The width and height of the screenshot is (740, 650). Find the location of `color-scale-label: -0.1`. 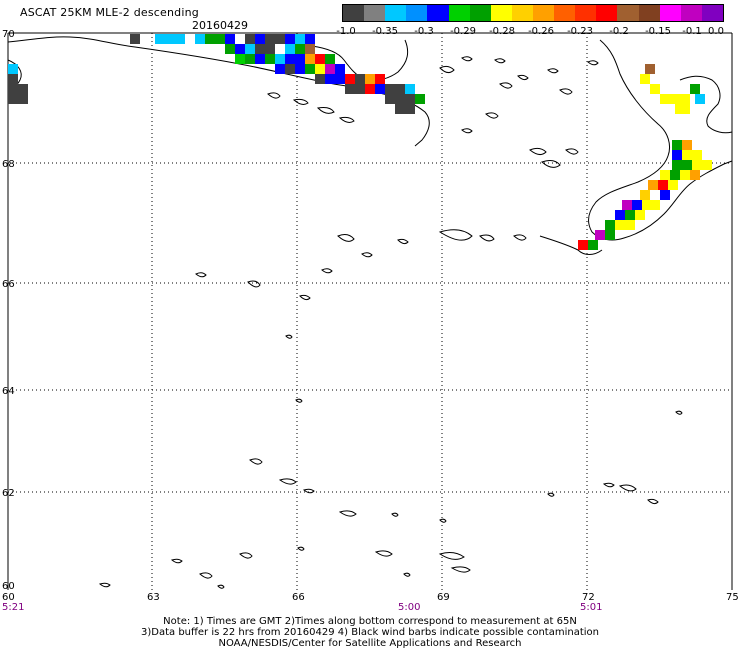

color-scale-label: -0.1 is located at coordinates (692, 31).